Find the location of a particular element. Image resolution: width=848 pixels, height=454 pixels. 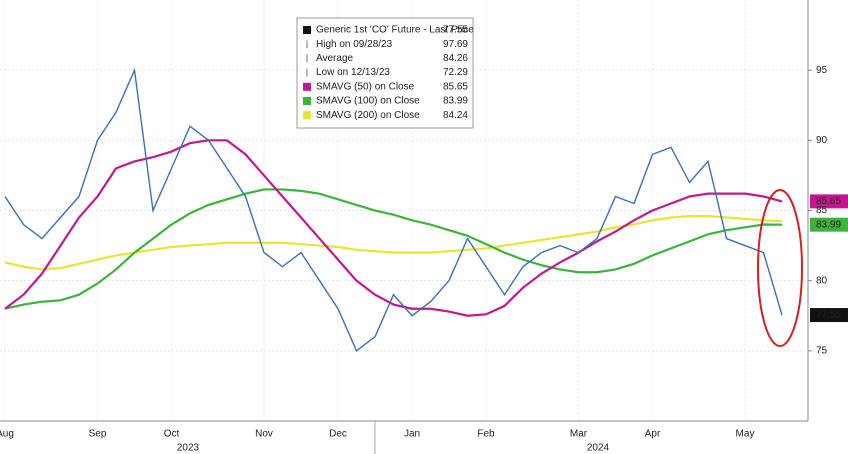

legend-label: SMAVG (50) on Close is located at coordinates (365, 86).